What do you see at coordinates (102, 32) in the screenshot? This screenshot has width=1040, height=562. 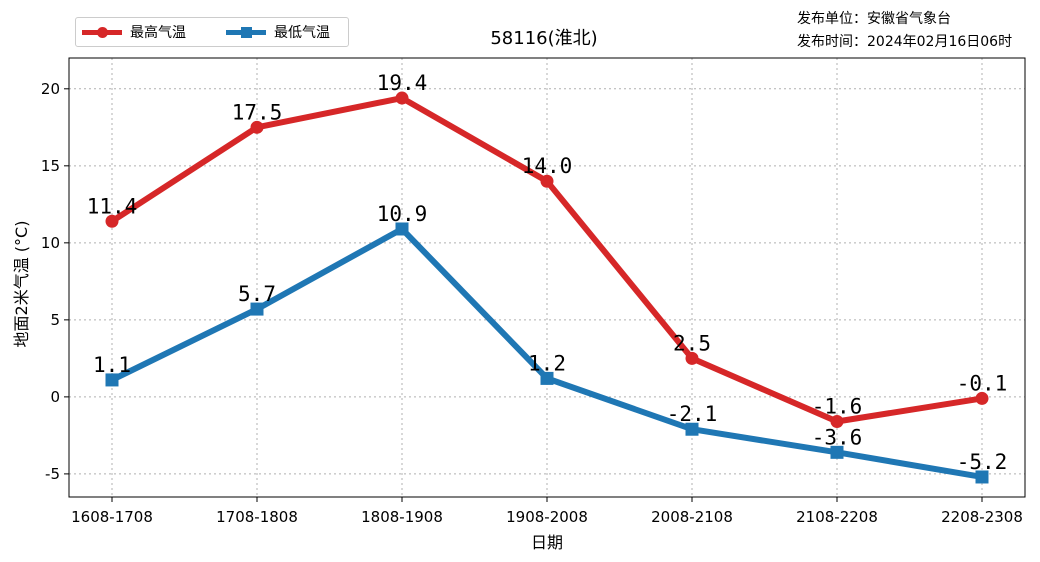 I see `legend-swatch-max` at bounding box center [102, 32].